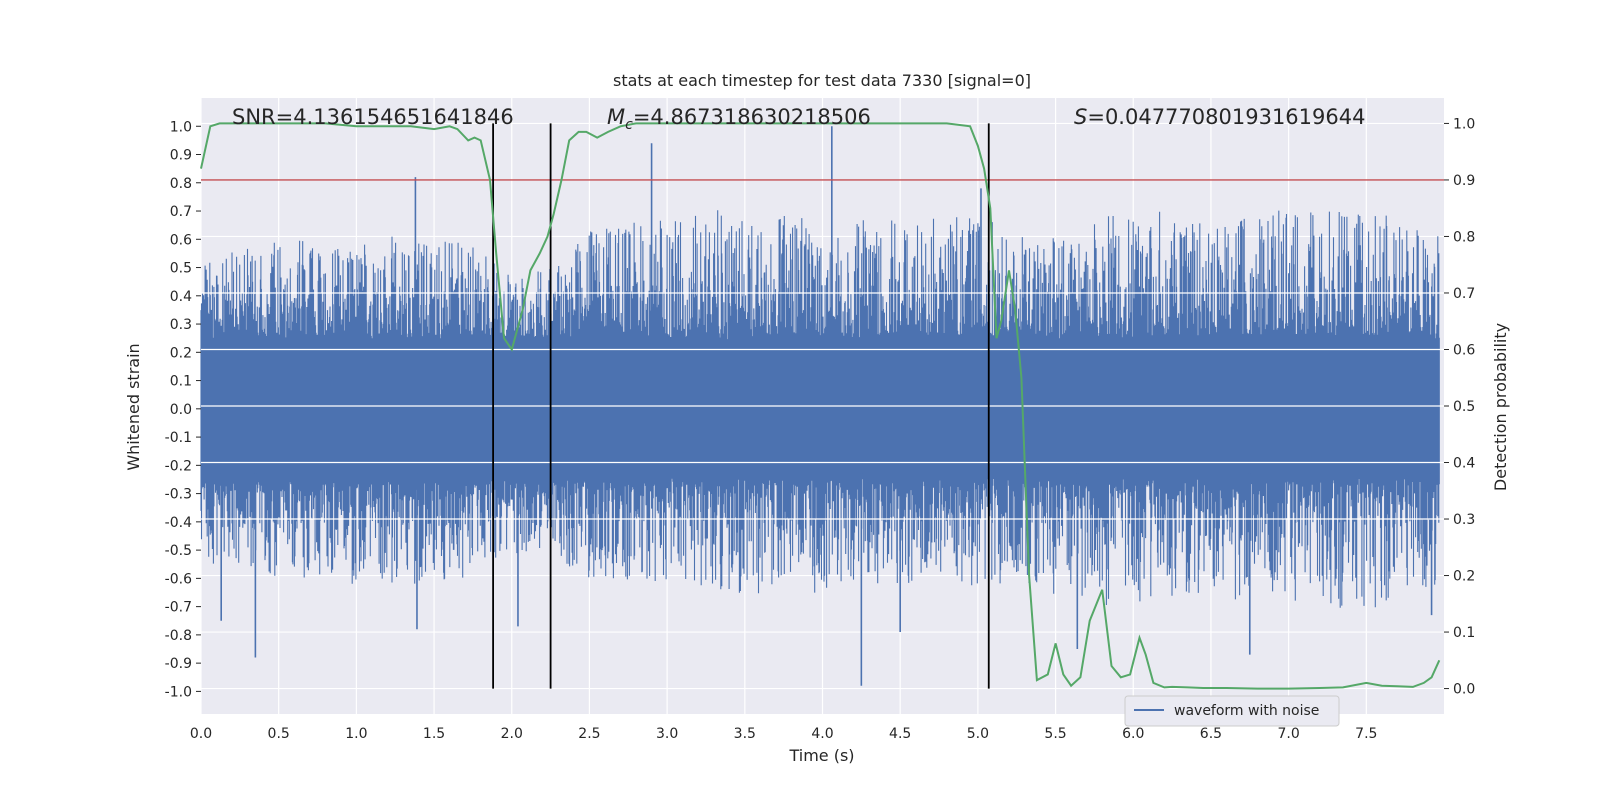 This screenshot has height=800, width=1600. What do you see at coordinates (1464, 237) in the screenshot?
I see `y2-tick-label: 0.8` at bounding box center [1464, 237].